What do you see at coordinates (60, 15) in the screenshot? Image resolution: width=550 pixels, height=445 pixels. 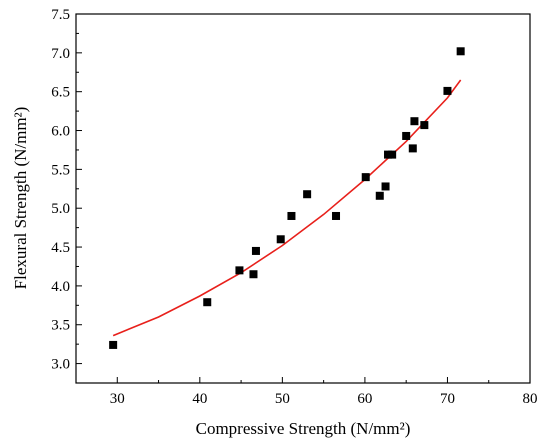 I see `y-tick-label: 7.5` at bounding box center [60, 15].